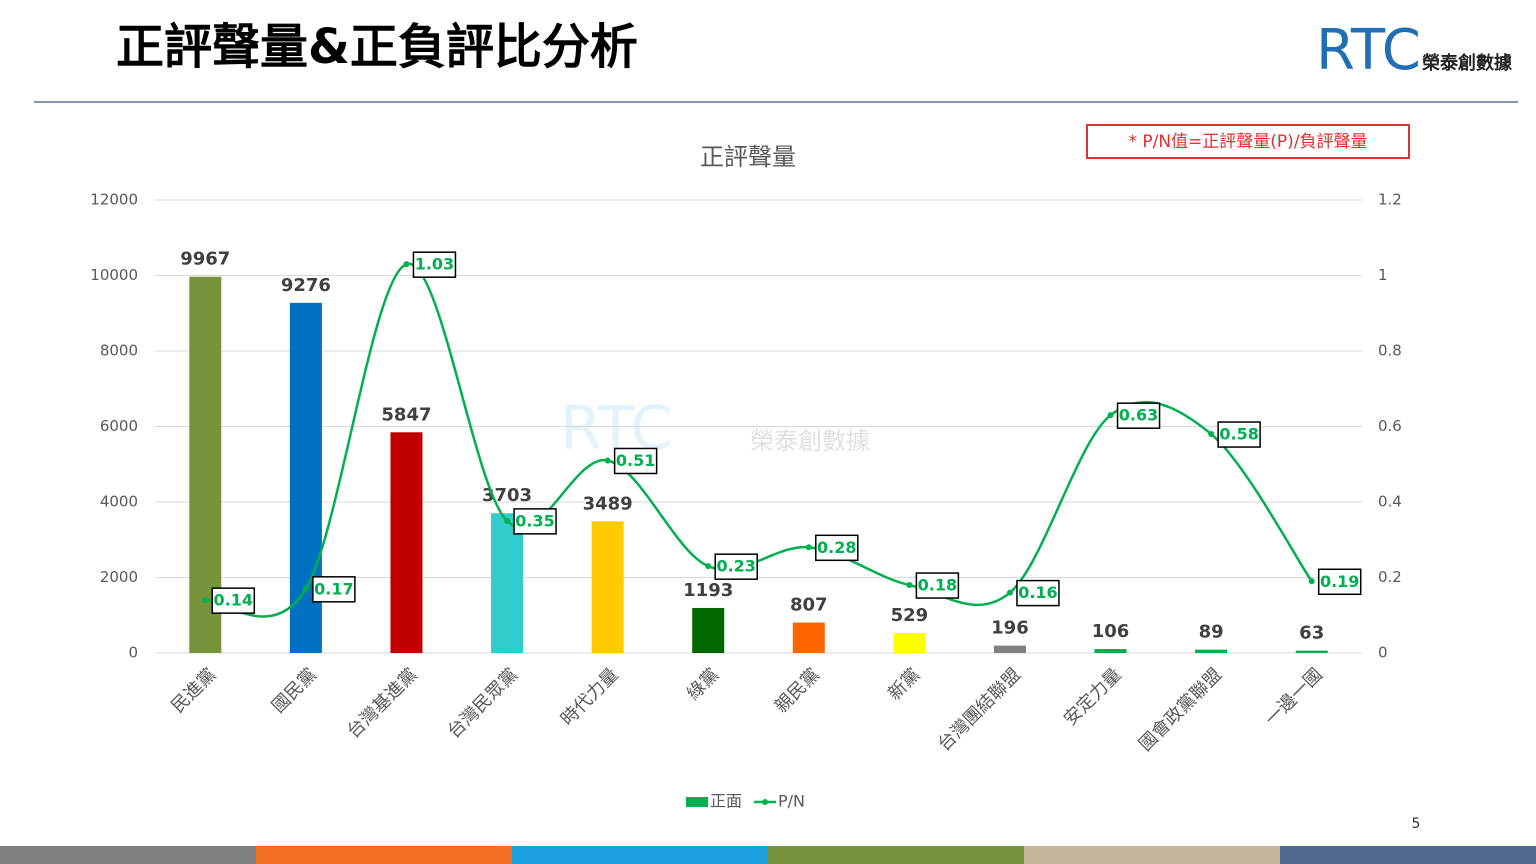 Image resolution: width=1536 pixels, height=864 pixels. Describe the element at coordinates (1390, 502) in the screenshot. I see `y2-tick-label: 0.4` at that location.